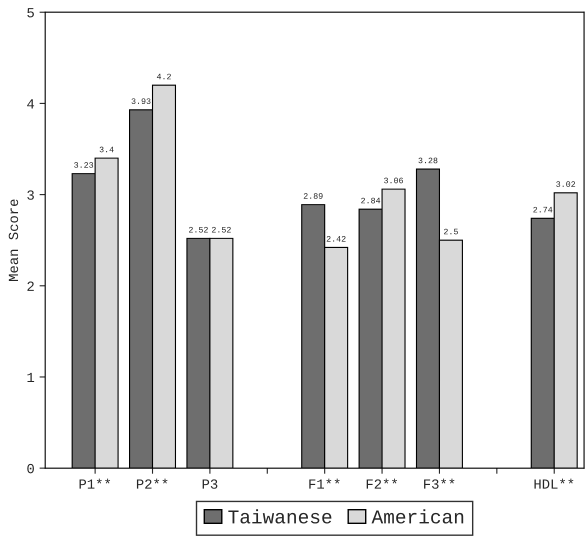 Image resolution: width=587 pixels, height=556 pixels. Describe the element at coordinates (163, 77) in the screenshot. I see `data-label: 4.2` at that location.